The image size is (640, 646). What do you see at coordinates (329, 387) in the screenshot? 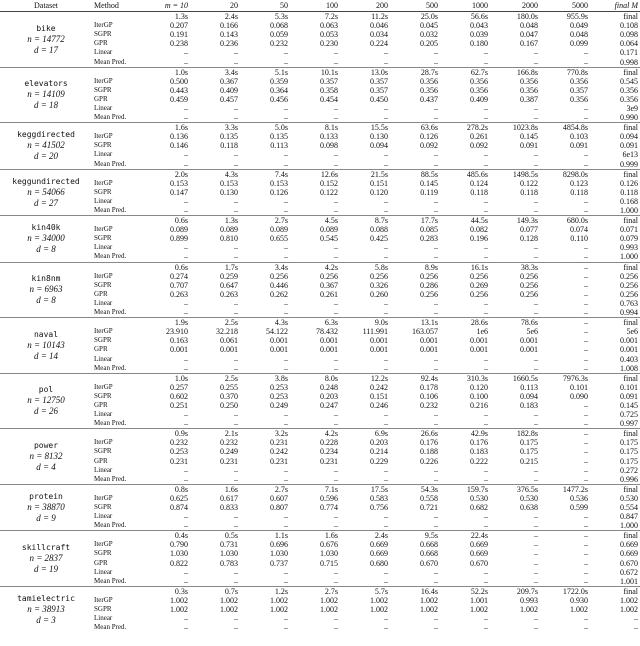
I see `value-cell: 0.248` at bounding box center [329, 387].